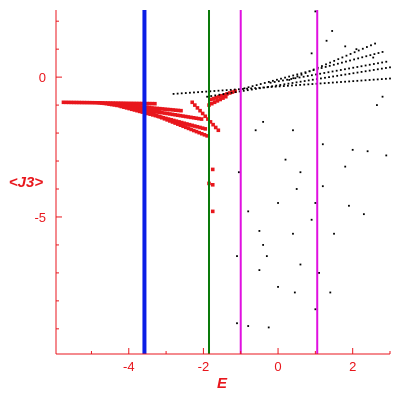 The image size is (400, 400). What do you see at coordinates (149, 151) in the screenshot?
I see `red-series` at bounding box center [149, 151].